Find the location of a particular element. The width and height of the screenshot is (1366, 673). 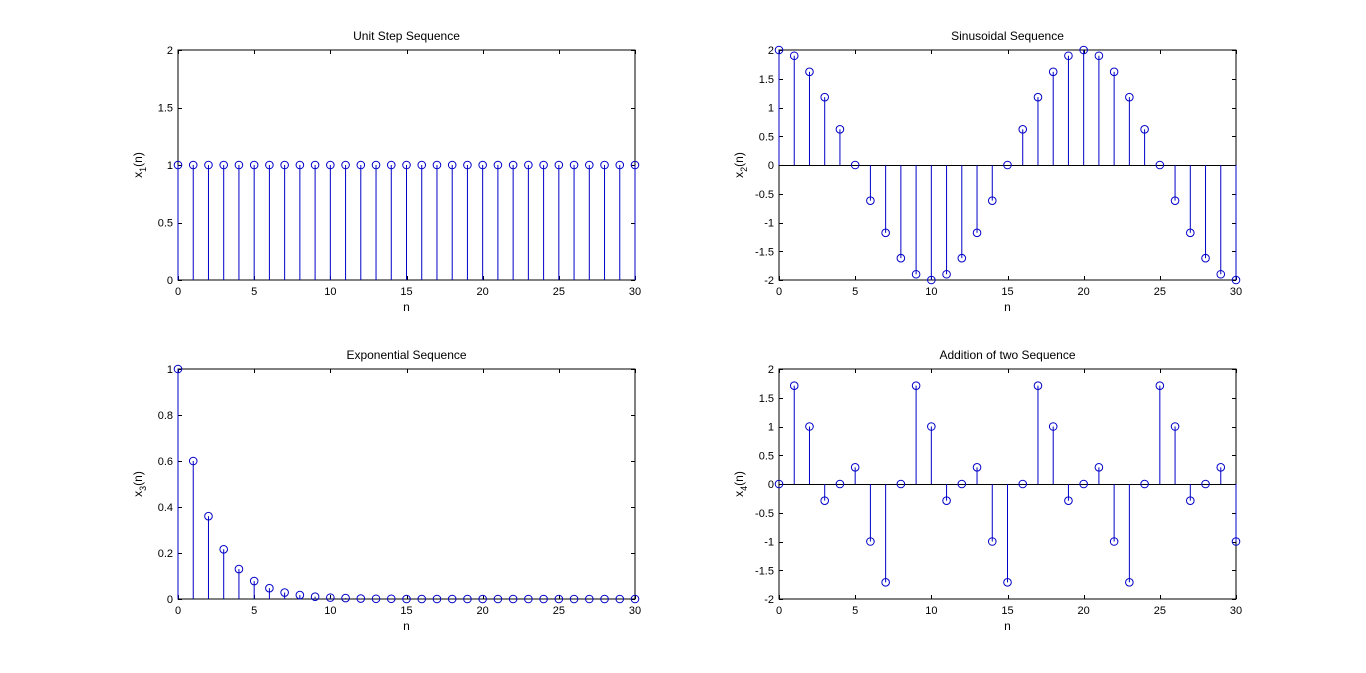

y-tick-label: 0.8 is located at coordinates (165, 416).